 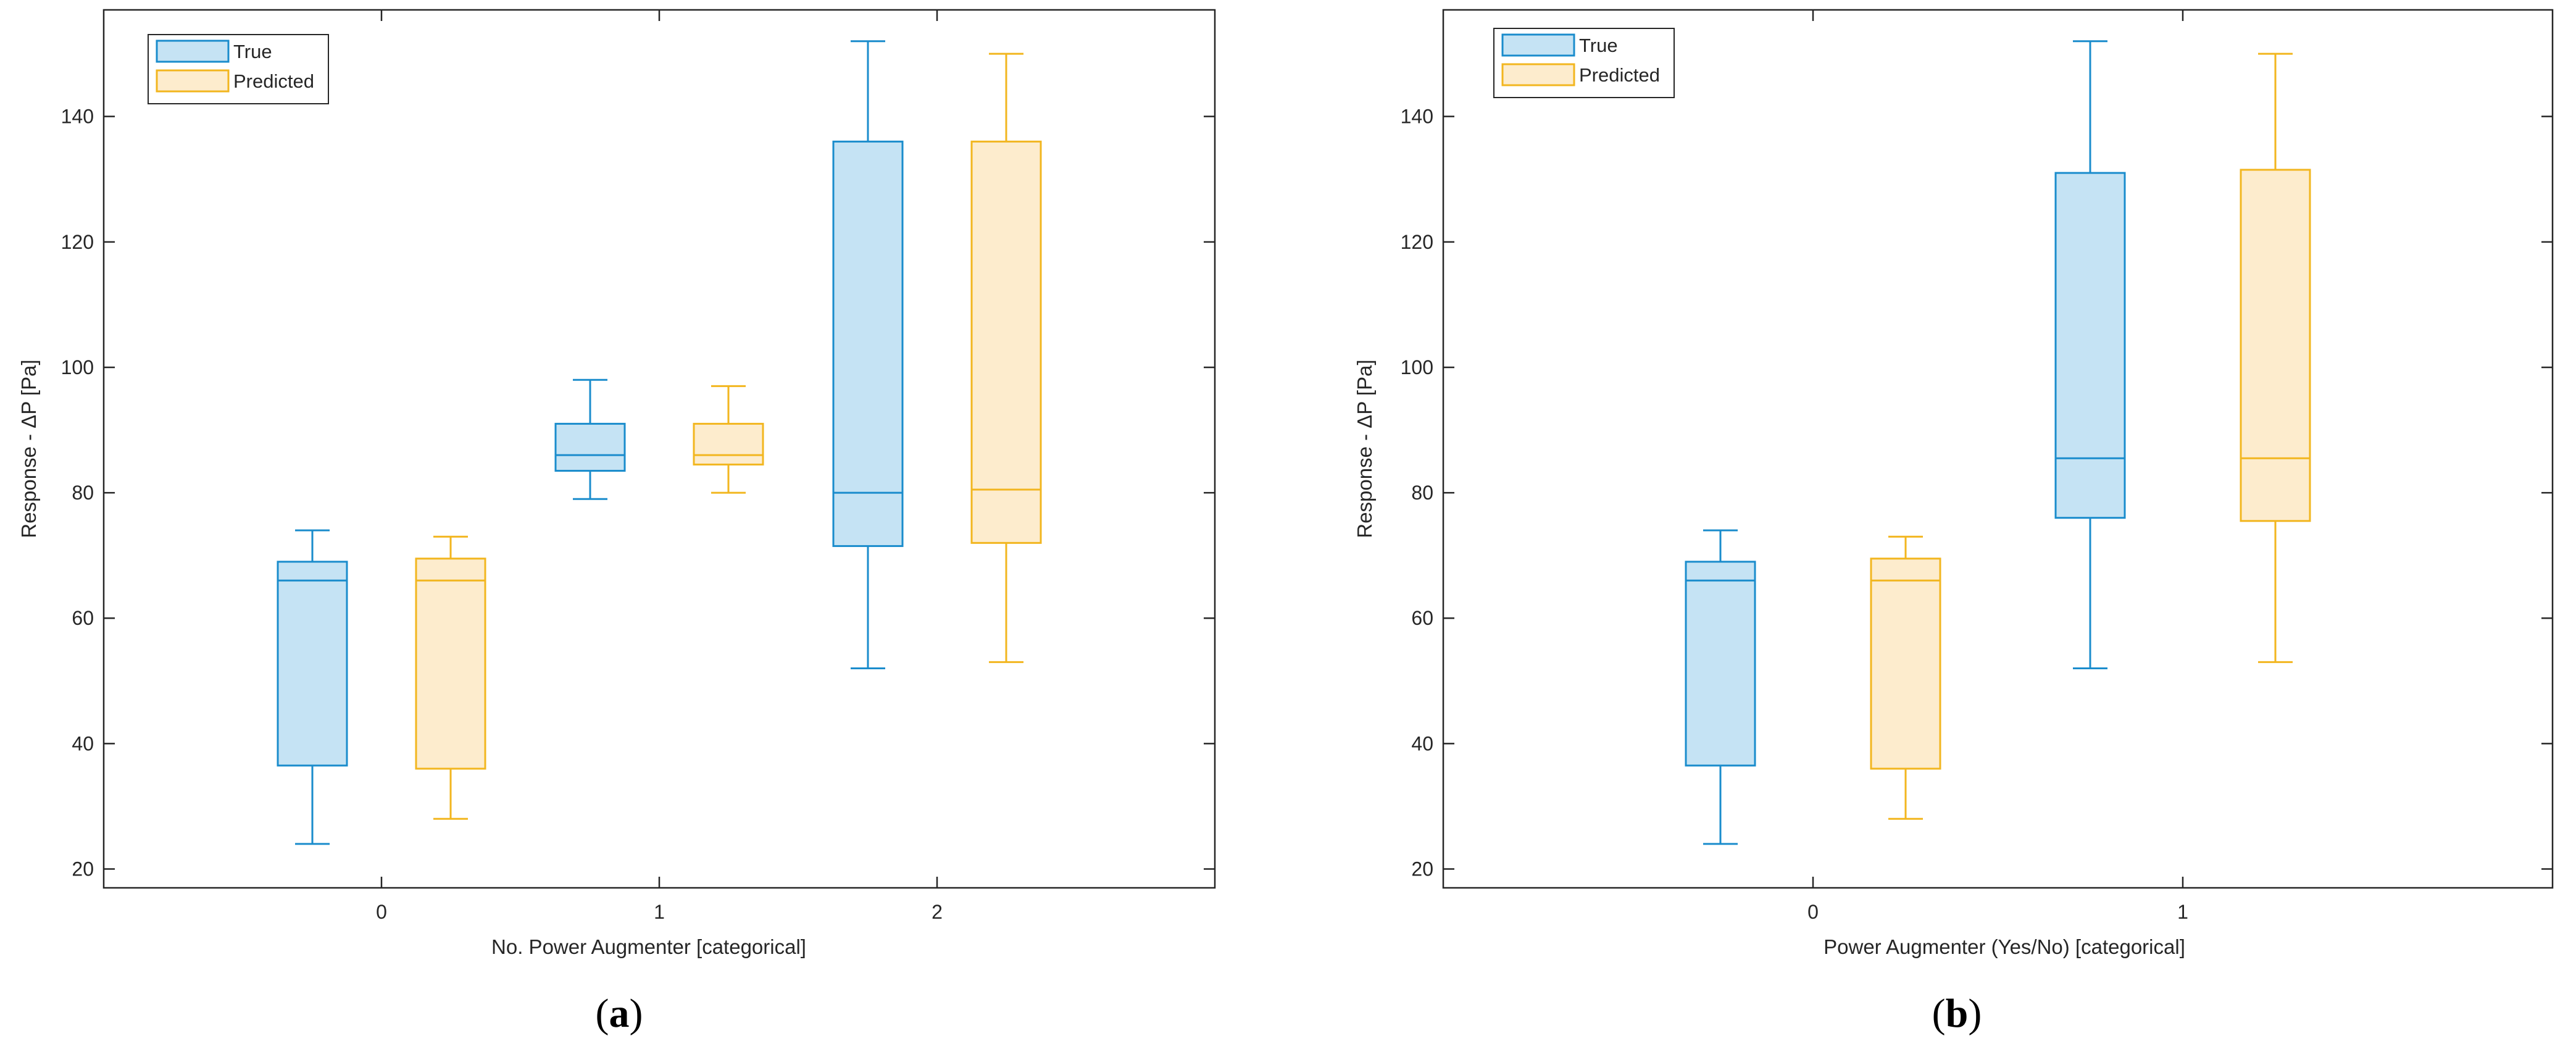 I want to click on x-axis-label: Power Augmenter (Yes/No) [categorical], so click(x=2004, y=946).